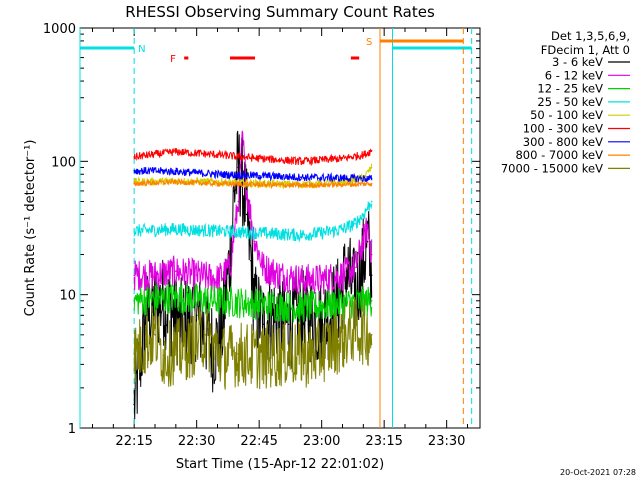 The image size is (640, 480). I want to click on y-tick-label: 10, so click(67, 296).